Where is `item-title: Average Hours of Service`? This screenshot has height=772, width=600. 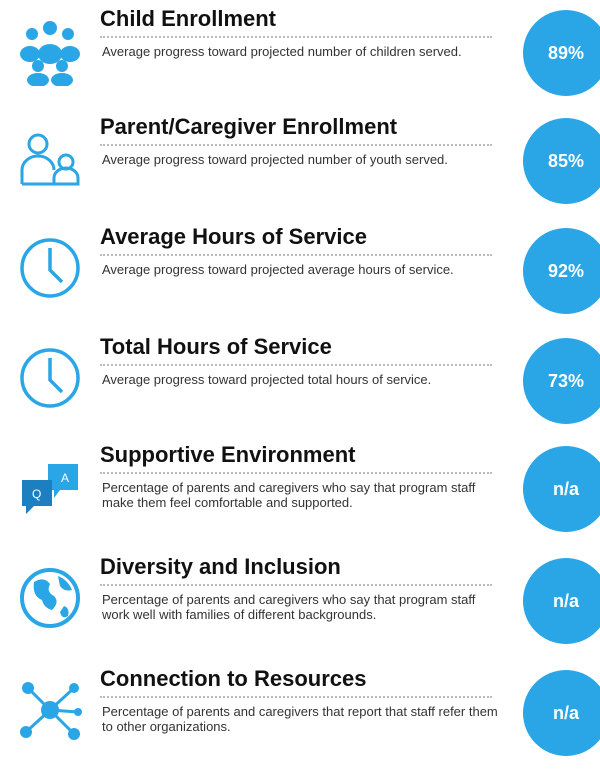
item-title: Average Hours of Service is located at coordinates (233, 236).